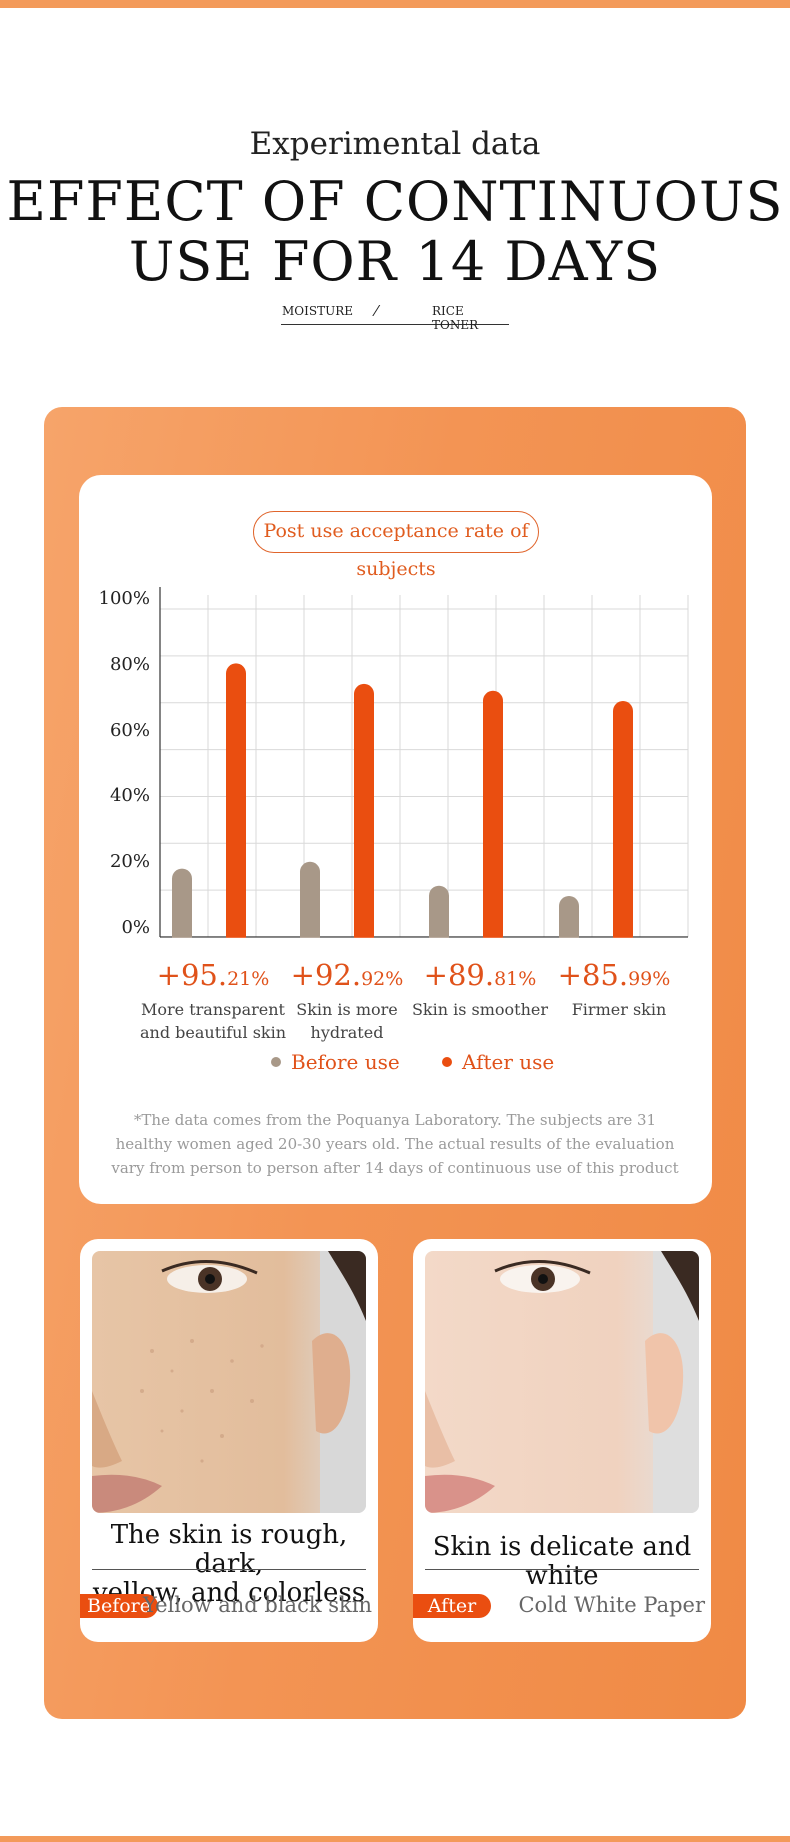  Describe the element at coordinates (395, 201) in the screenshot. I see `title-line-1: EFFECT OF CONTINUOUS` at that location.